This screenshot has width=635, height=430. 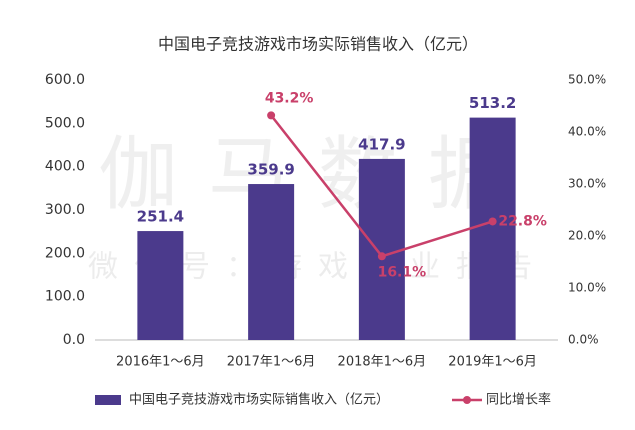 I want to click on y-tick-label: 400.0, so click(x=65, y=167).